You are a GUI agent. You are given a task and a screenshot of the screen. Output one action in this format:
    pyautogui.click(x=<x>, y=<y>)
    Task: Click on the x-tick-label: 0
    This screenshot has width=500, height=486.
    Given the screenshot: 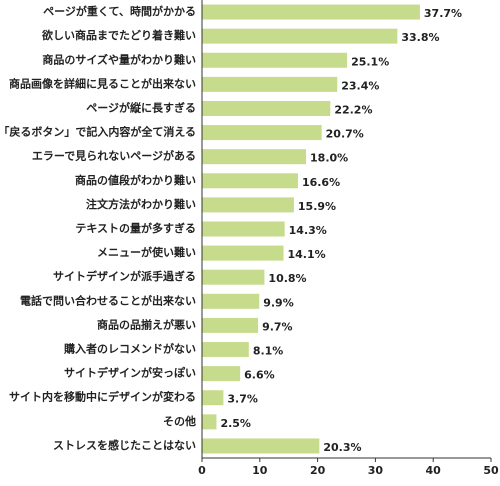 What is the action you would take?
    pyautogui.click(x=202, y=470)
    